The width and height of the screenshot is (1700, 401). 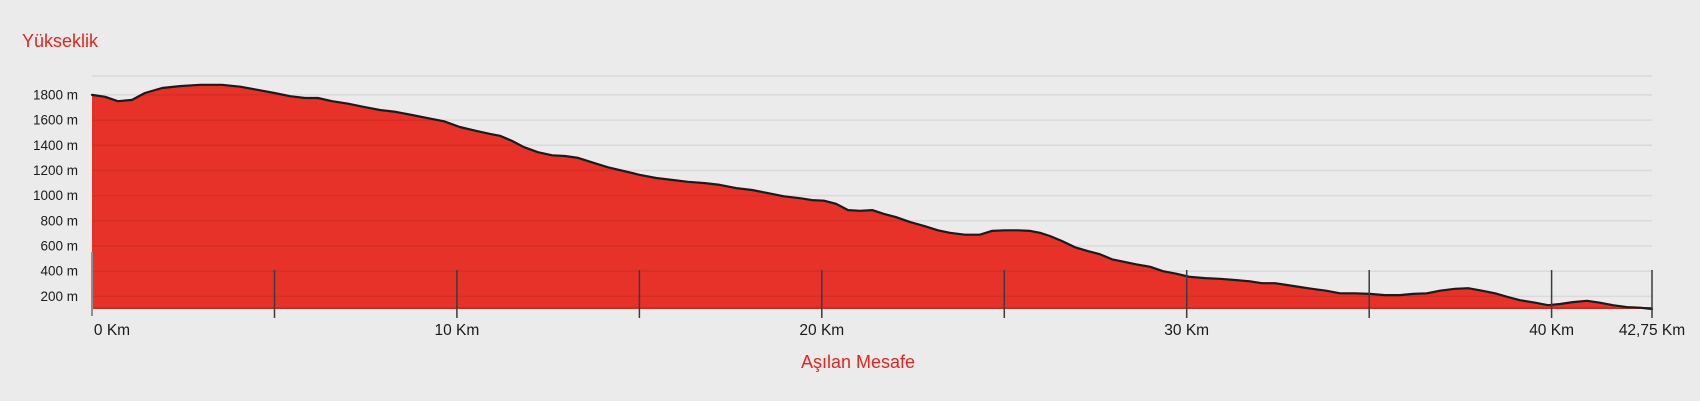 What do you see at coordinates (112, 330) in the screenshot?
I see `x-axis-label-0km: 0 Km` at bounding box center [112, 330].